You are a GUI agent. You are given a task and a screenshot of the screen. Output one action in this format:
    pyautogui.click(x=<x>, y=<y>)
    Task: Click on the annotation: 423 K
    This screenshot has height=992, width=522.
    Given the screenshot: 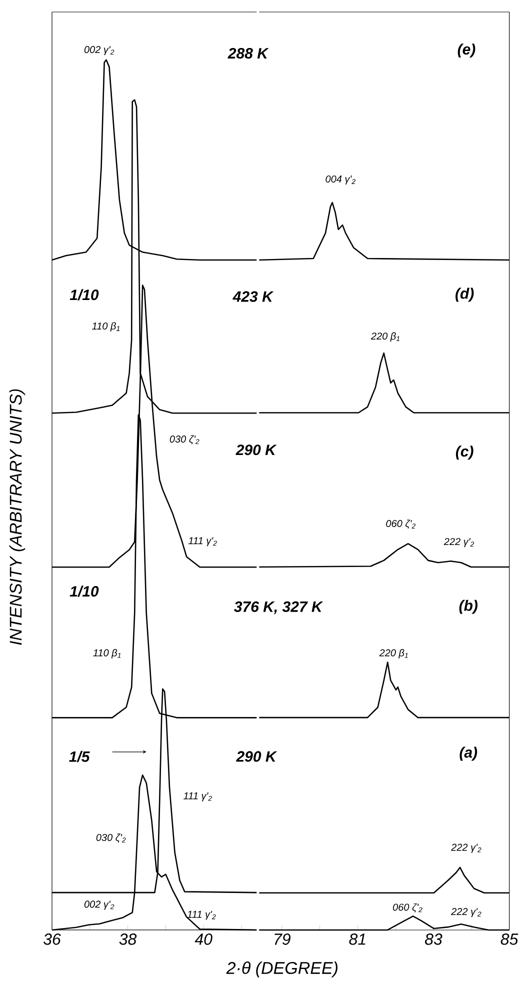 What is the action you would take?
    pyautogui.click(x=253, y=296)
    